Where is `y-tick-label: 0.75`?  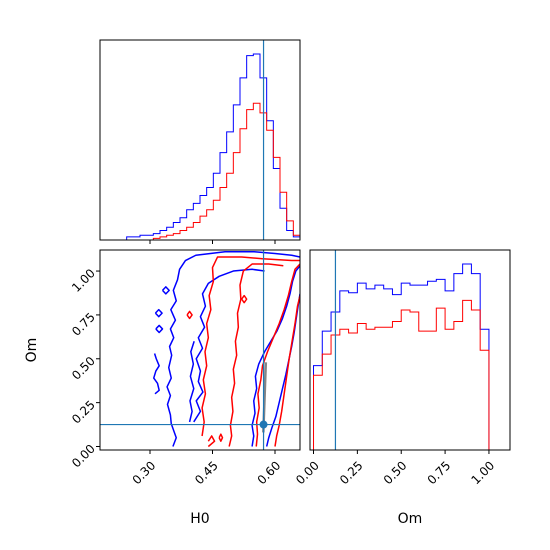
y-tick-label: 0.75 is located at coordinates (83, 324).